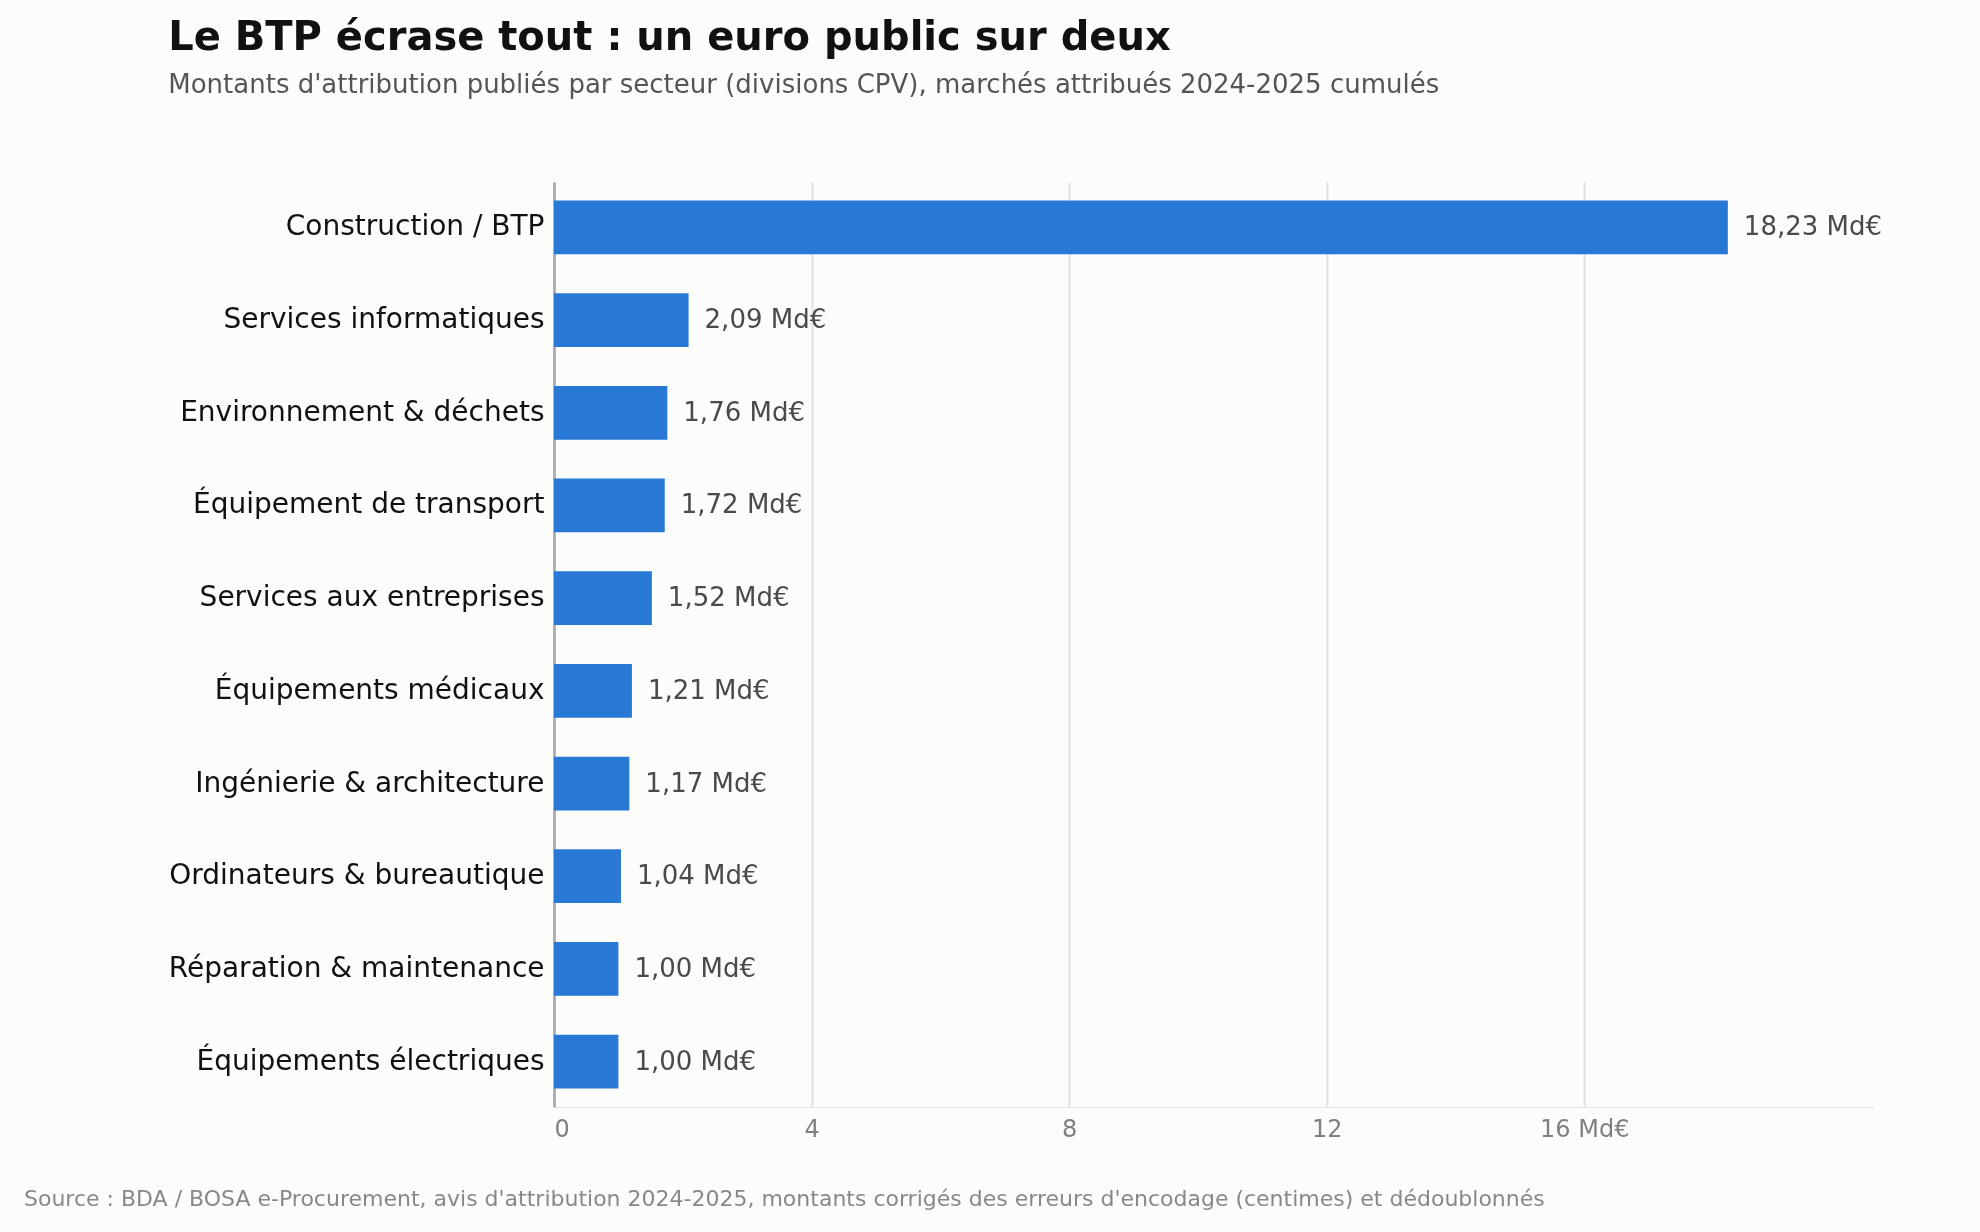 The width and height of the screenshot is (1980, 1232). Describe the element at coordinates (765, 319) in the screenshot. I see `data-label: 2,09 Md€` at that location.